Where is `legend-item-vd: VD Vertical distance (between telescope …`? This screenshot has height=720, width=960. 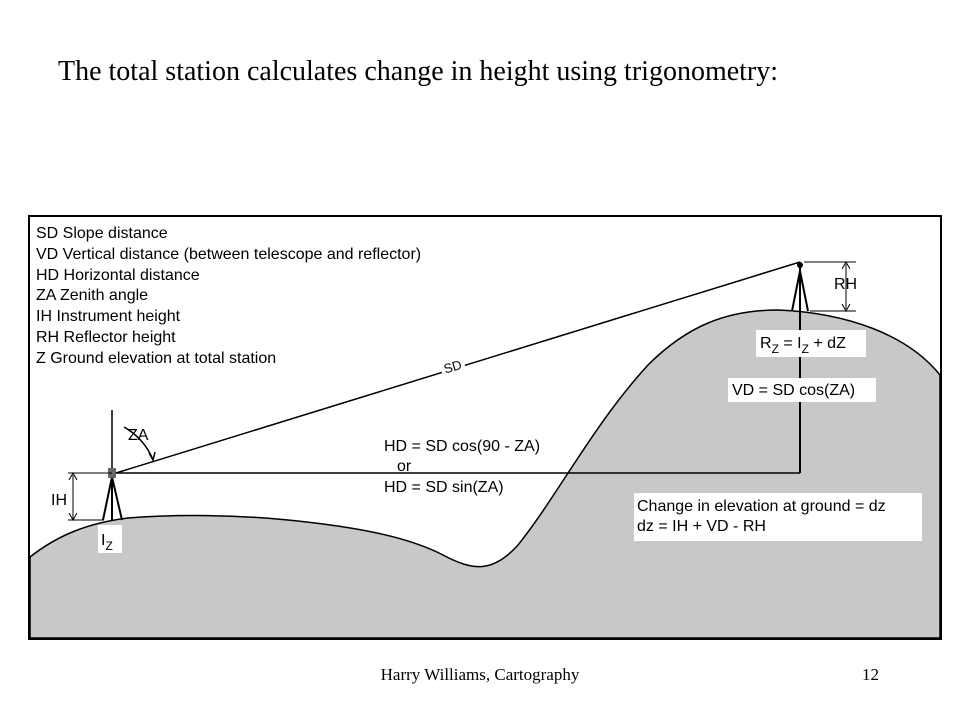
legend-item-vd: VD Vertical distance (between telescope … is located at coordinates (228, 254).